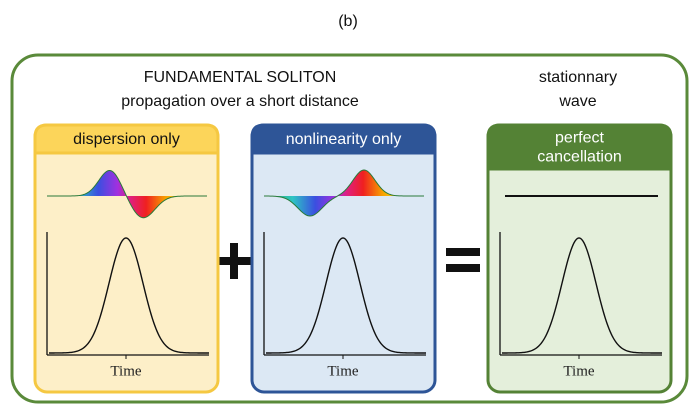  Describe the element at coordinates (240, 101) in the screenshot. I see `header-line: propagation over a short distance` at that location.